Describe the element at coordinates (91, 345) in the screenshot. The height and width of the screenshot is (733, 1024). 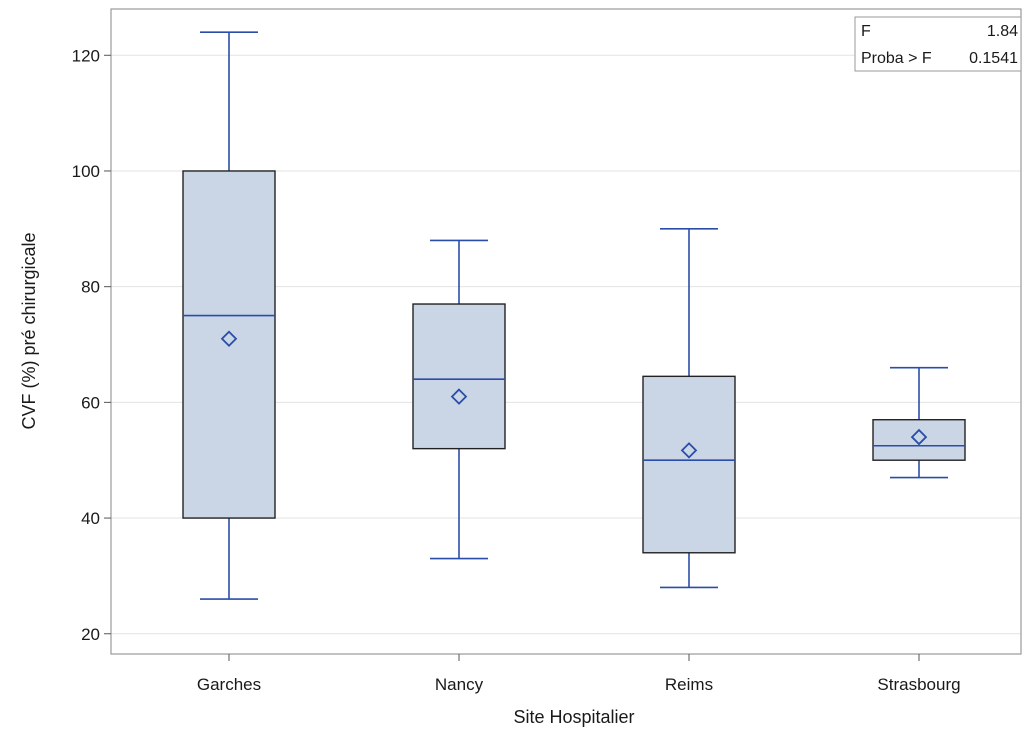
I see `y-axis-ticks: 20 40 60 80 100 120` at that location.